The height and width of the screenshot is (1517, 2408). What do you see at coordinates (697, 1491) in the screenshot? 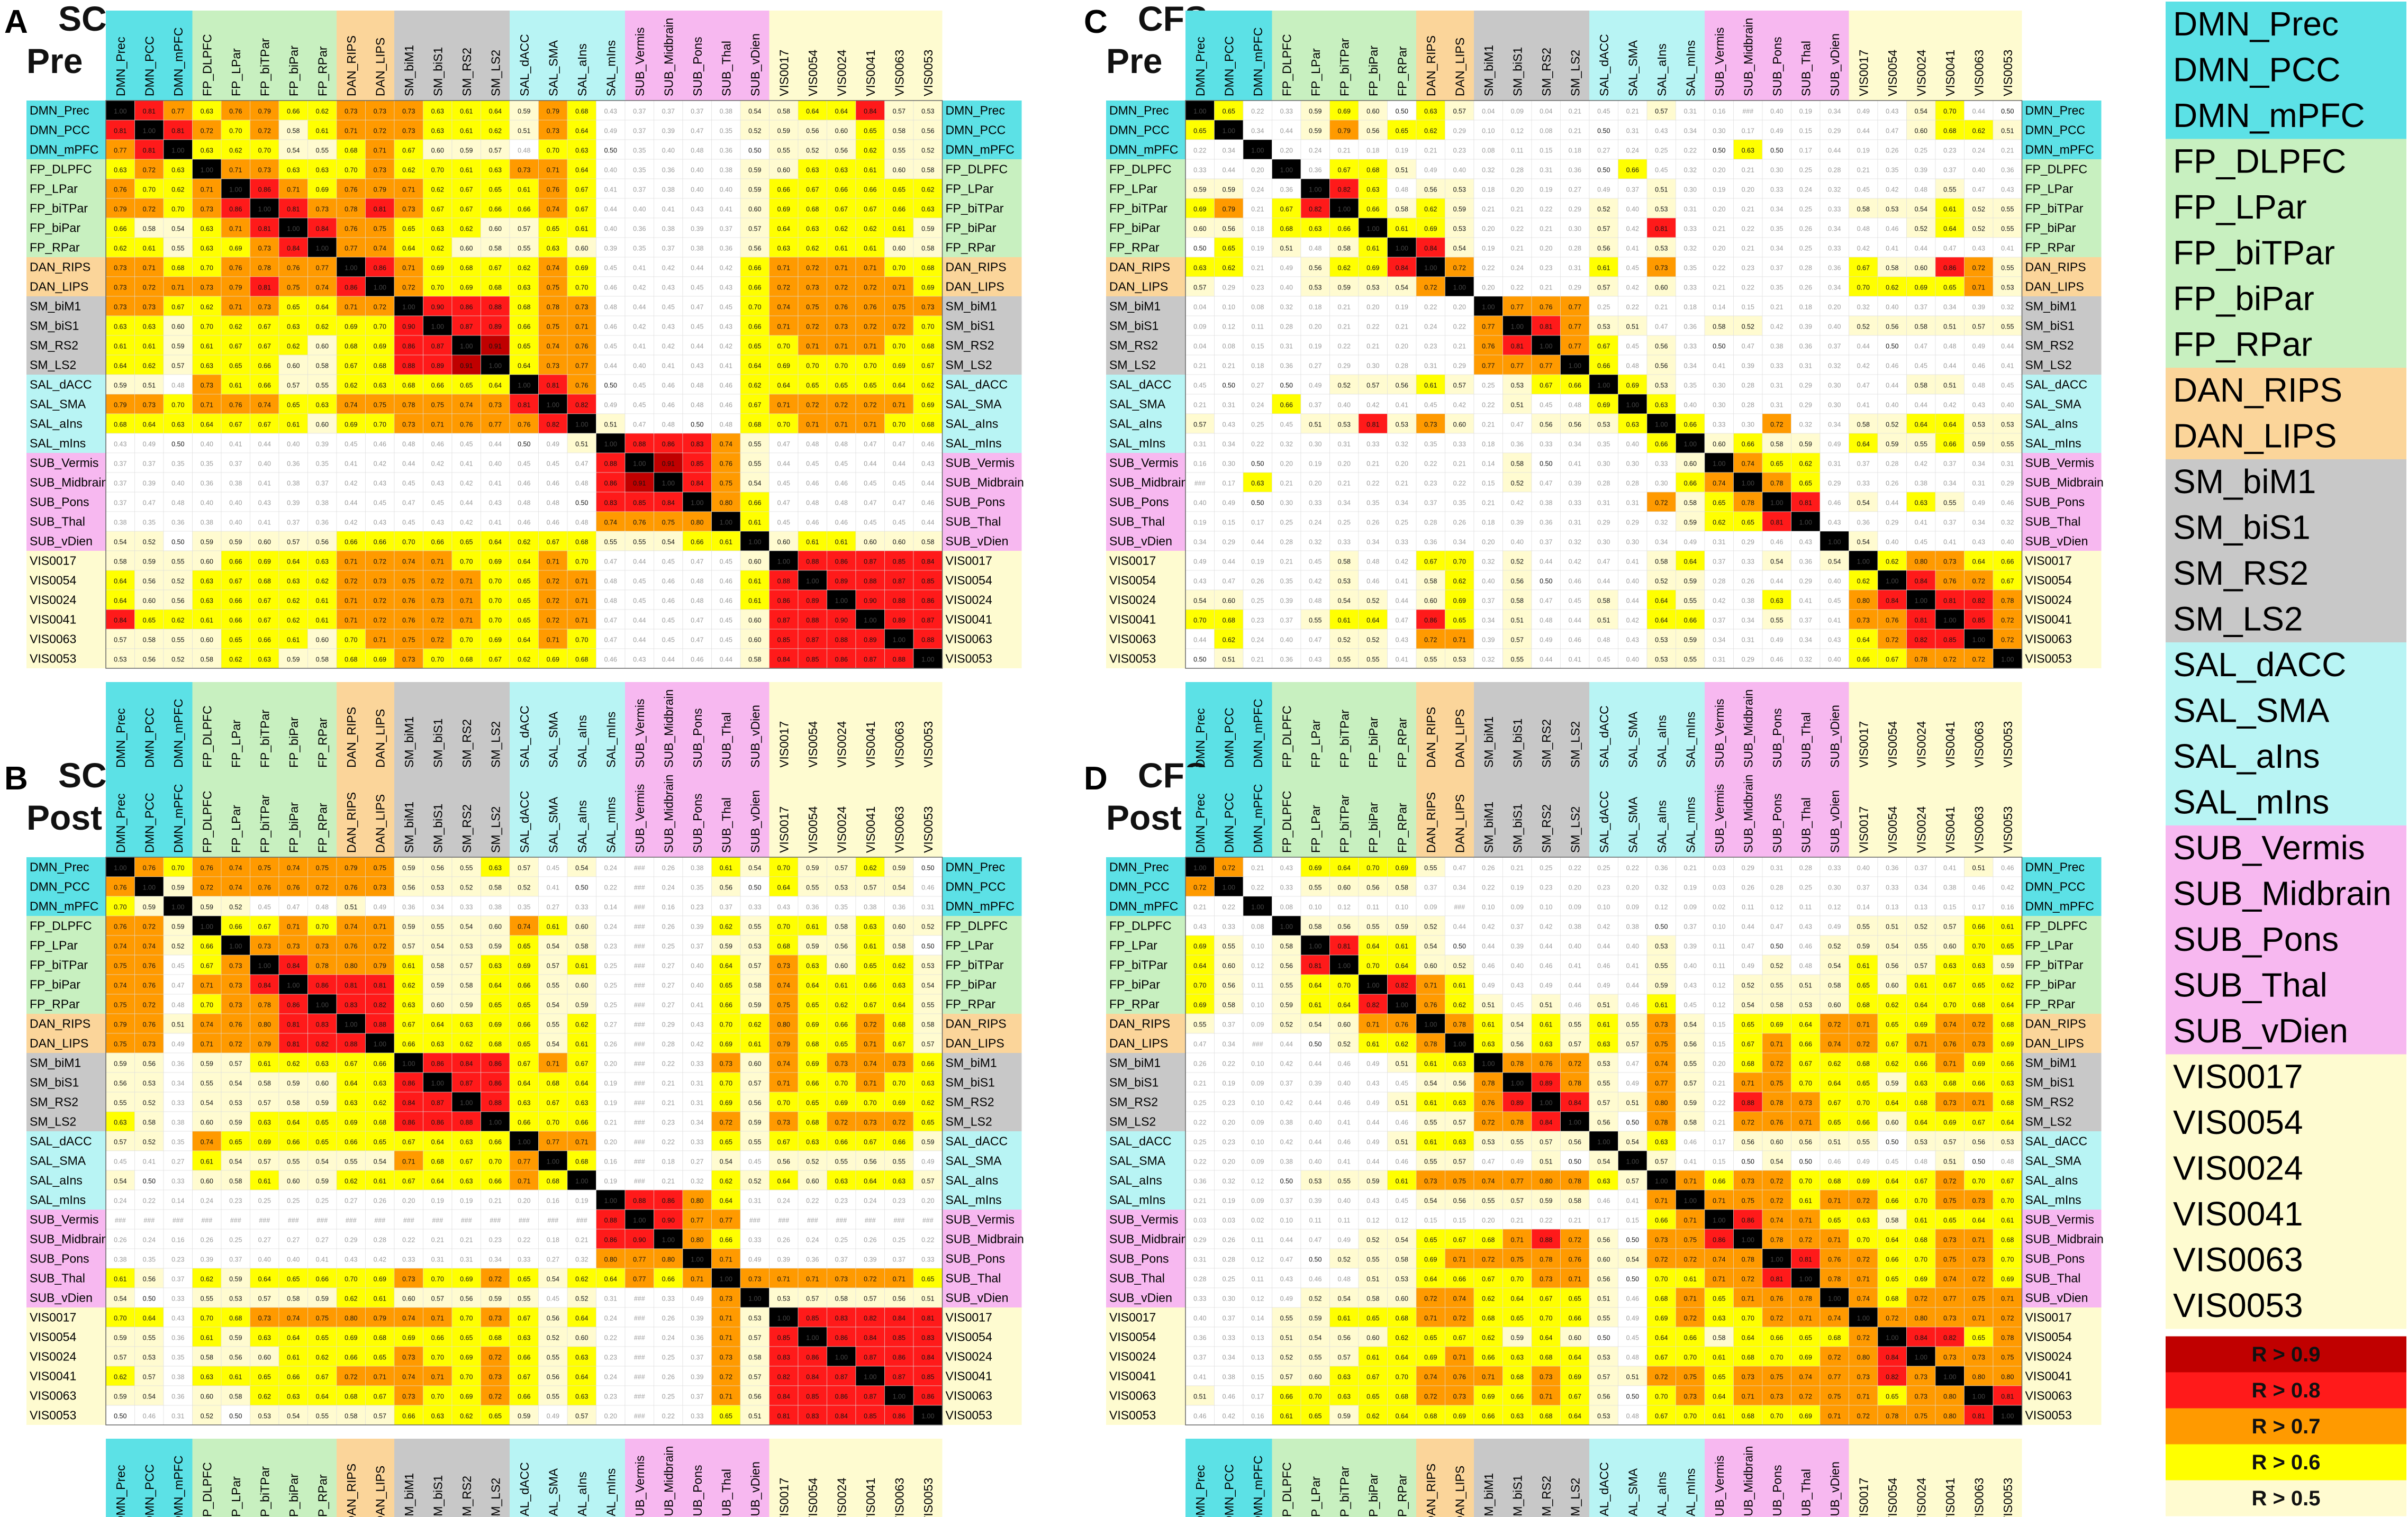
I see `col-label-bottom: SUB_Pons` at bounding box center [697, 1491].